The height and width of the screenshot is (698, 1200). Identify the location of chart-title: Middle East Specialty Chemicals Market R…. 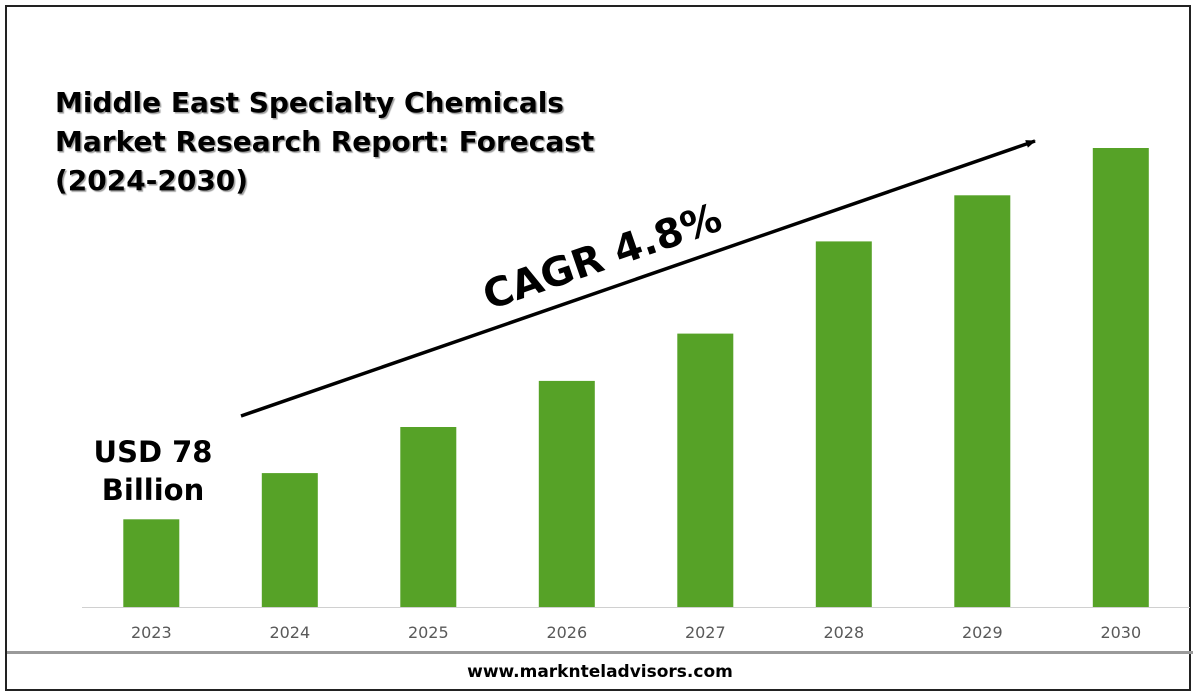
(325, 141).